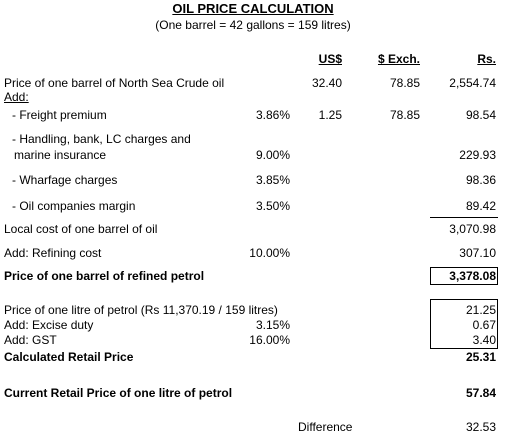  Describe the element at coordinates (101, 139) in the screenshot. I see `row-handling-label-1: - Handling, bank, LC charges and` at that location.